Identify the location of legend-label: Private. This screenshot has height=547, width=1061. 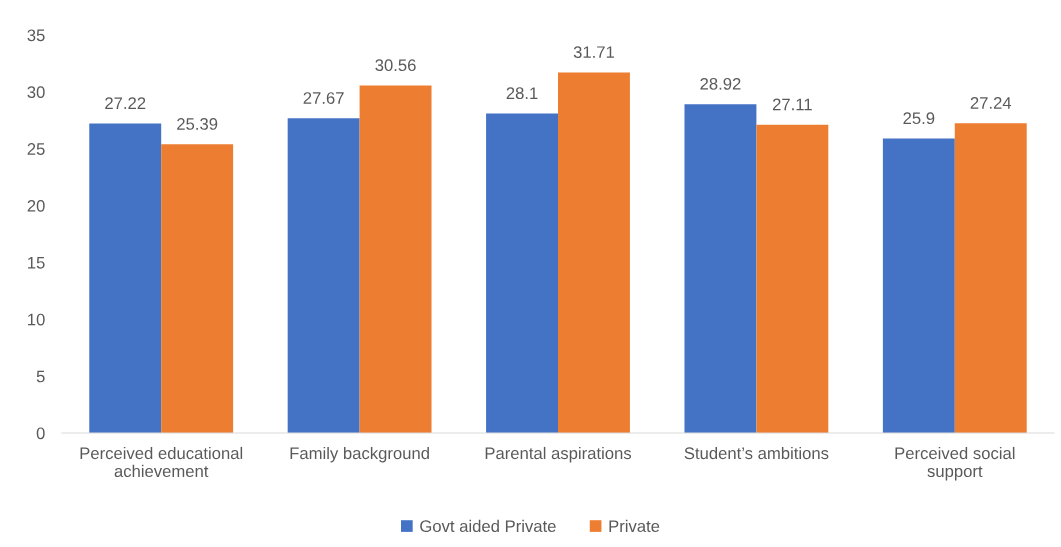
(634, 526).